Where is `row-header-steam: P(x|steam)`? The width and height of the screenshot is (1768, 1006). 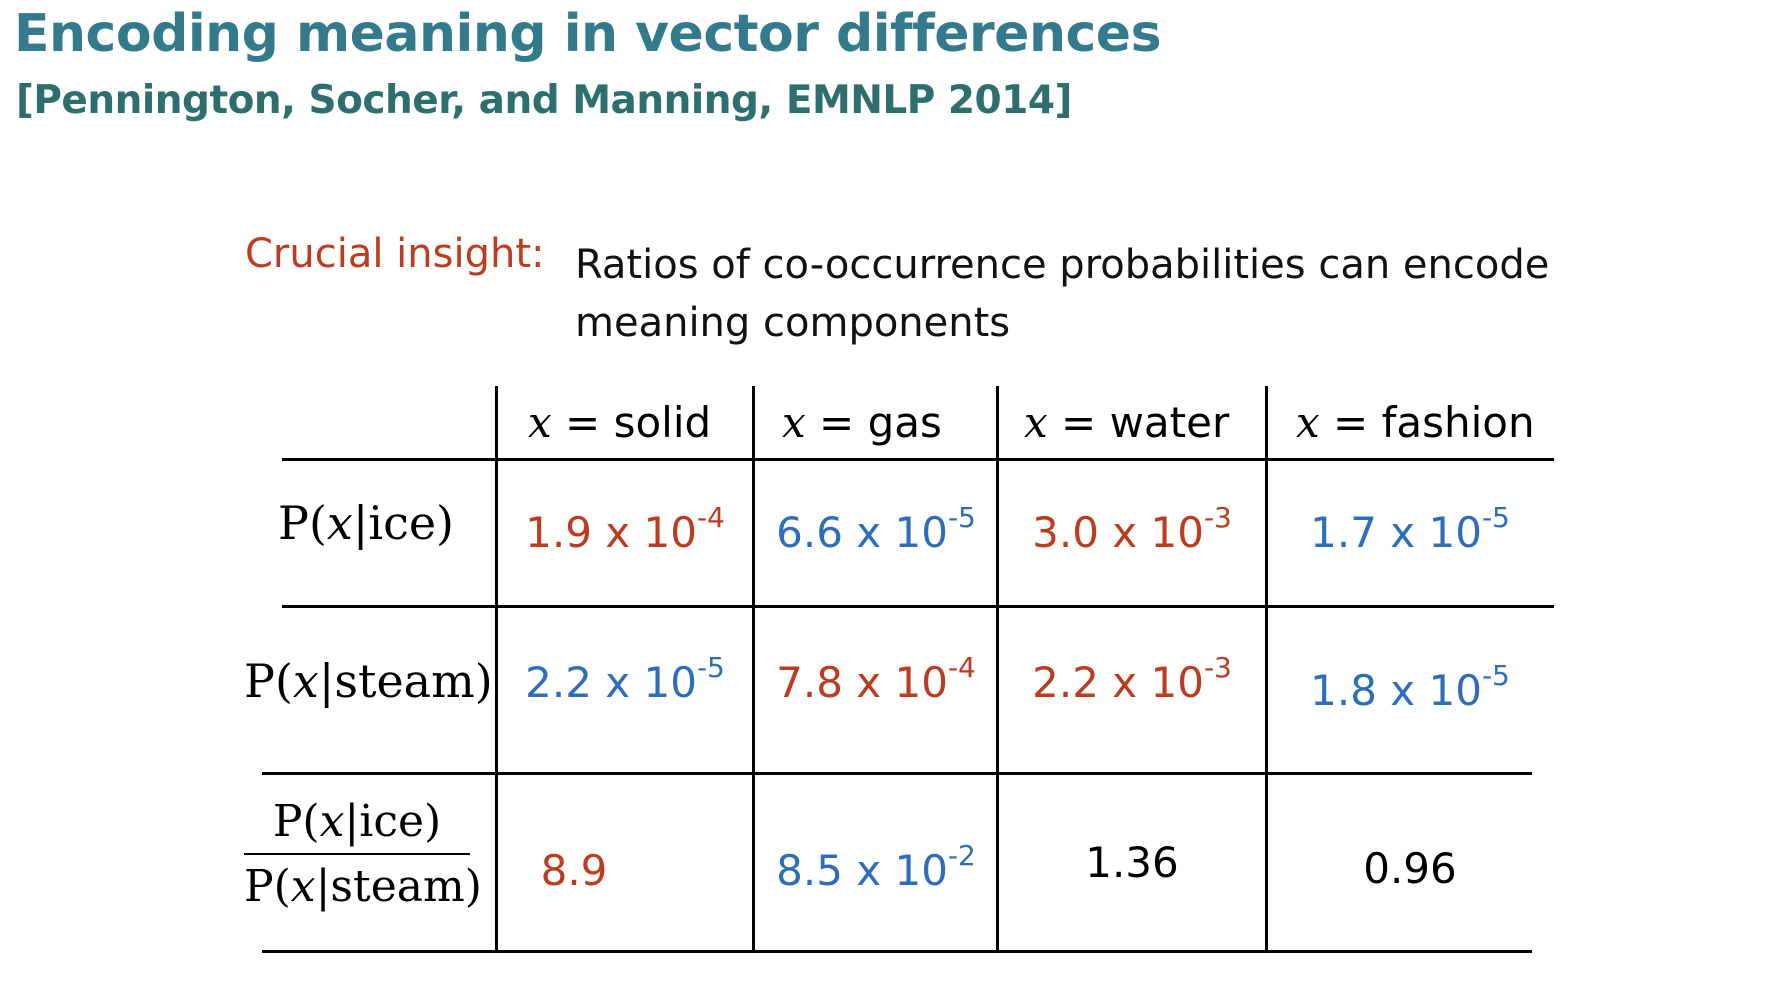
row-header-steam: P(x|steam) is located at coordinates (368, 681).